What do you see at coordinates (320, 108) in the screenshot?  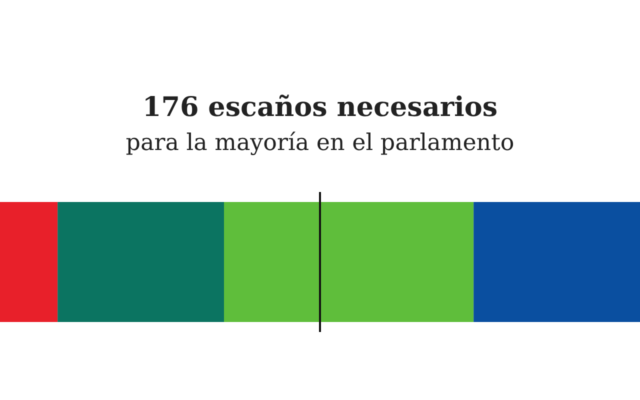 I see `chart-title: 176 escaños necesarios` at bounding box center [320, 108].